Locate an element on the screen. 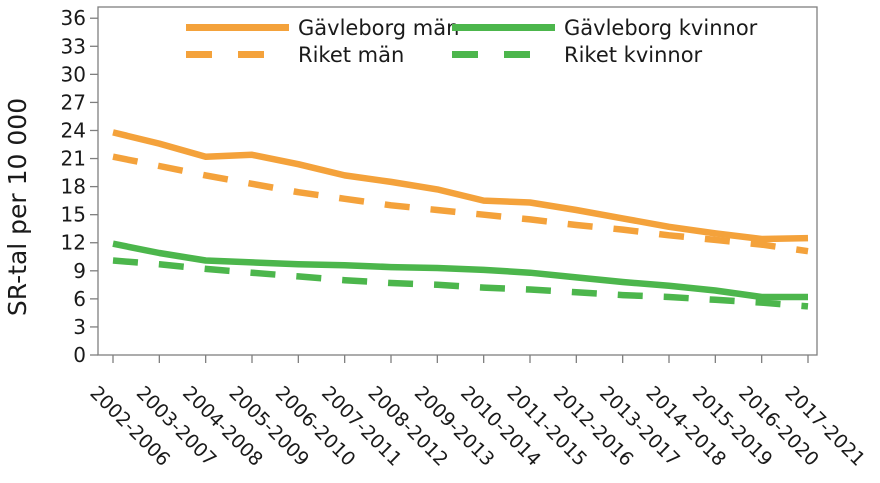 This screenshot has width=880, height=483. y-tick-label: 9 is located at coordinates (79, 271).